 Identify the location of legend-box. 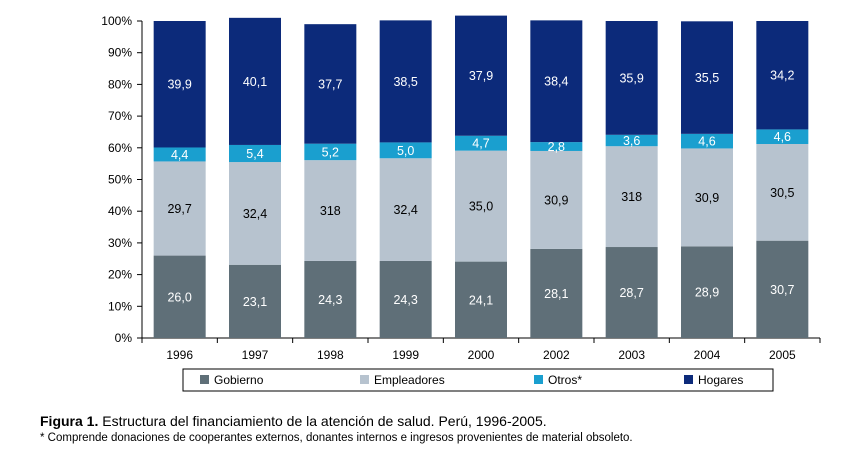
(478, 380).